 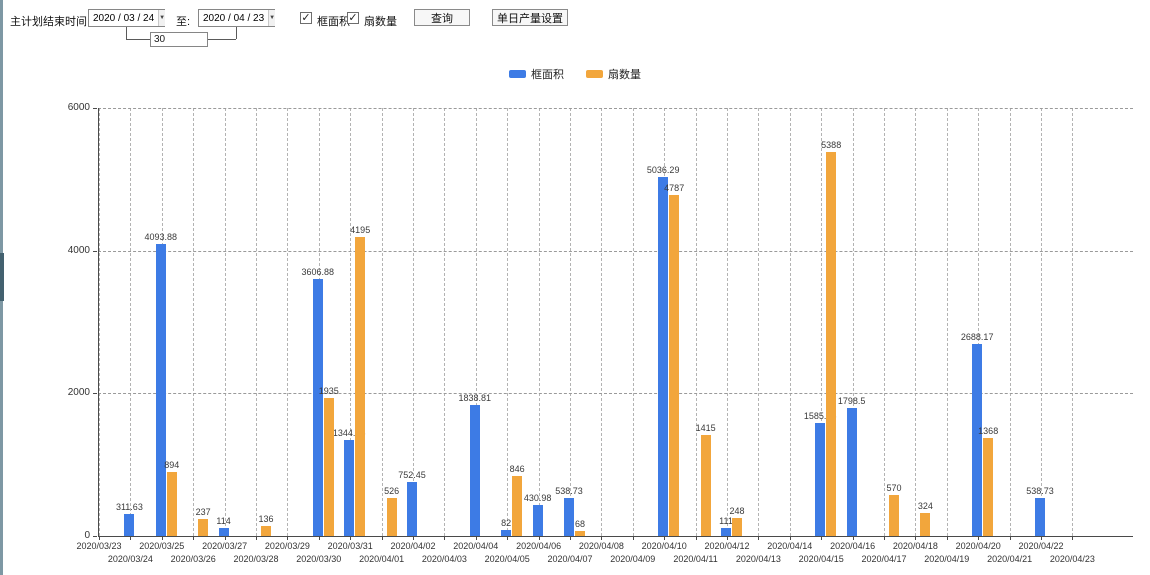 I want to click on horizontal-gridline, so click(x=615, y=251).